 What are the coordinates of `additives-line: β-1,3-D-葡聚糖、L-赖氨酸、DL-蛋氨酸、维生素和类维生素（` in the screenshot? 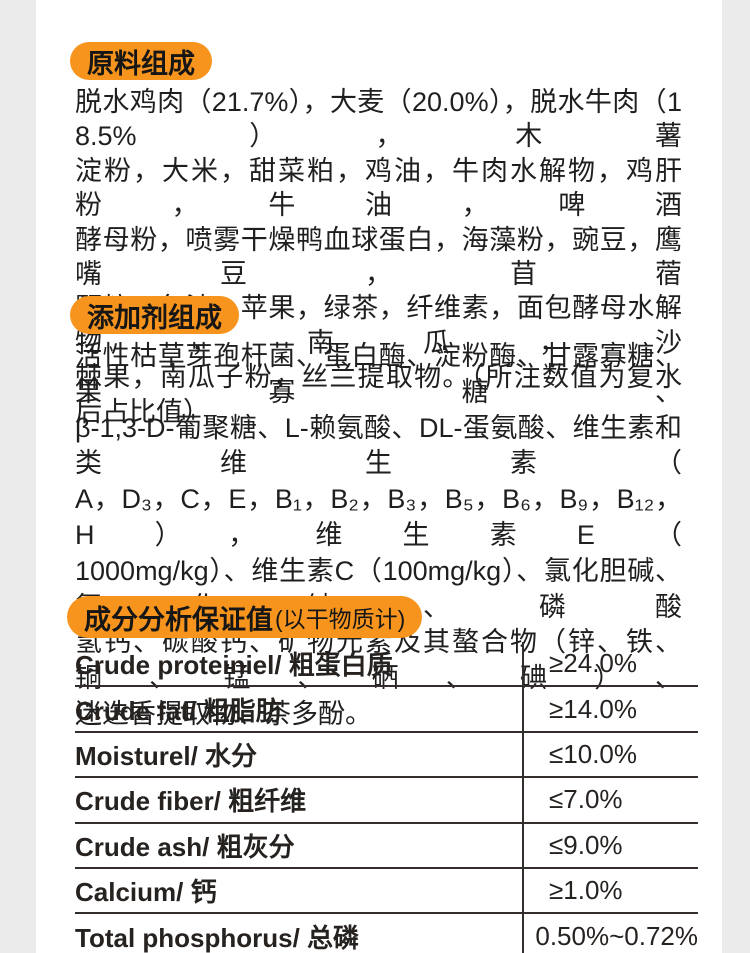 It's located at (378, 445).